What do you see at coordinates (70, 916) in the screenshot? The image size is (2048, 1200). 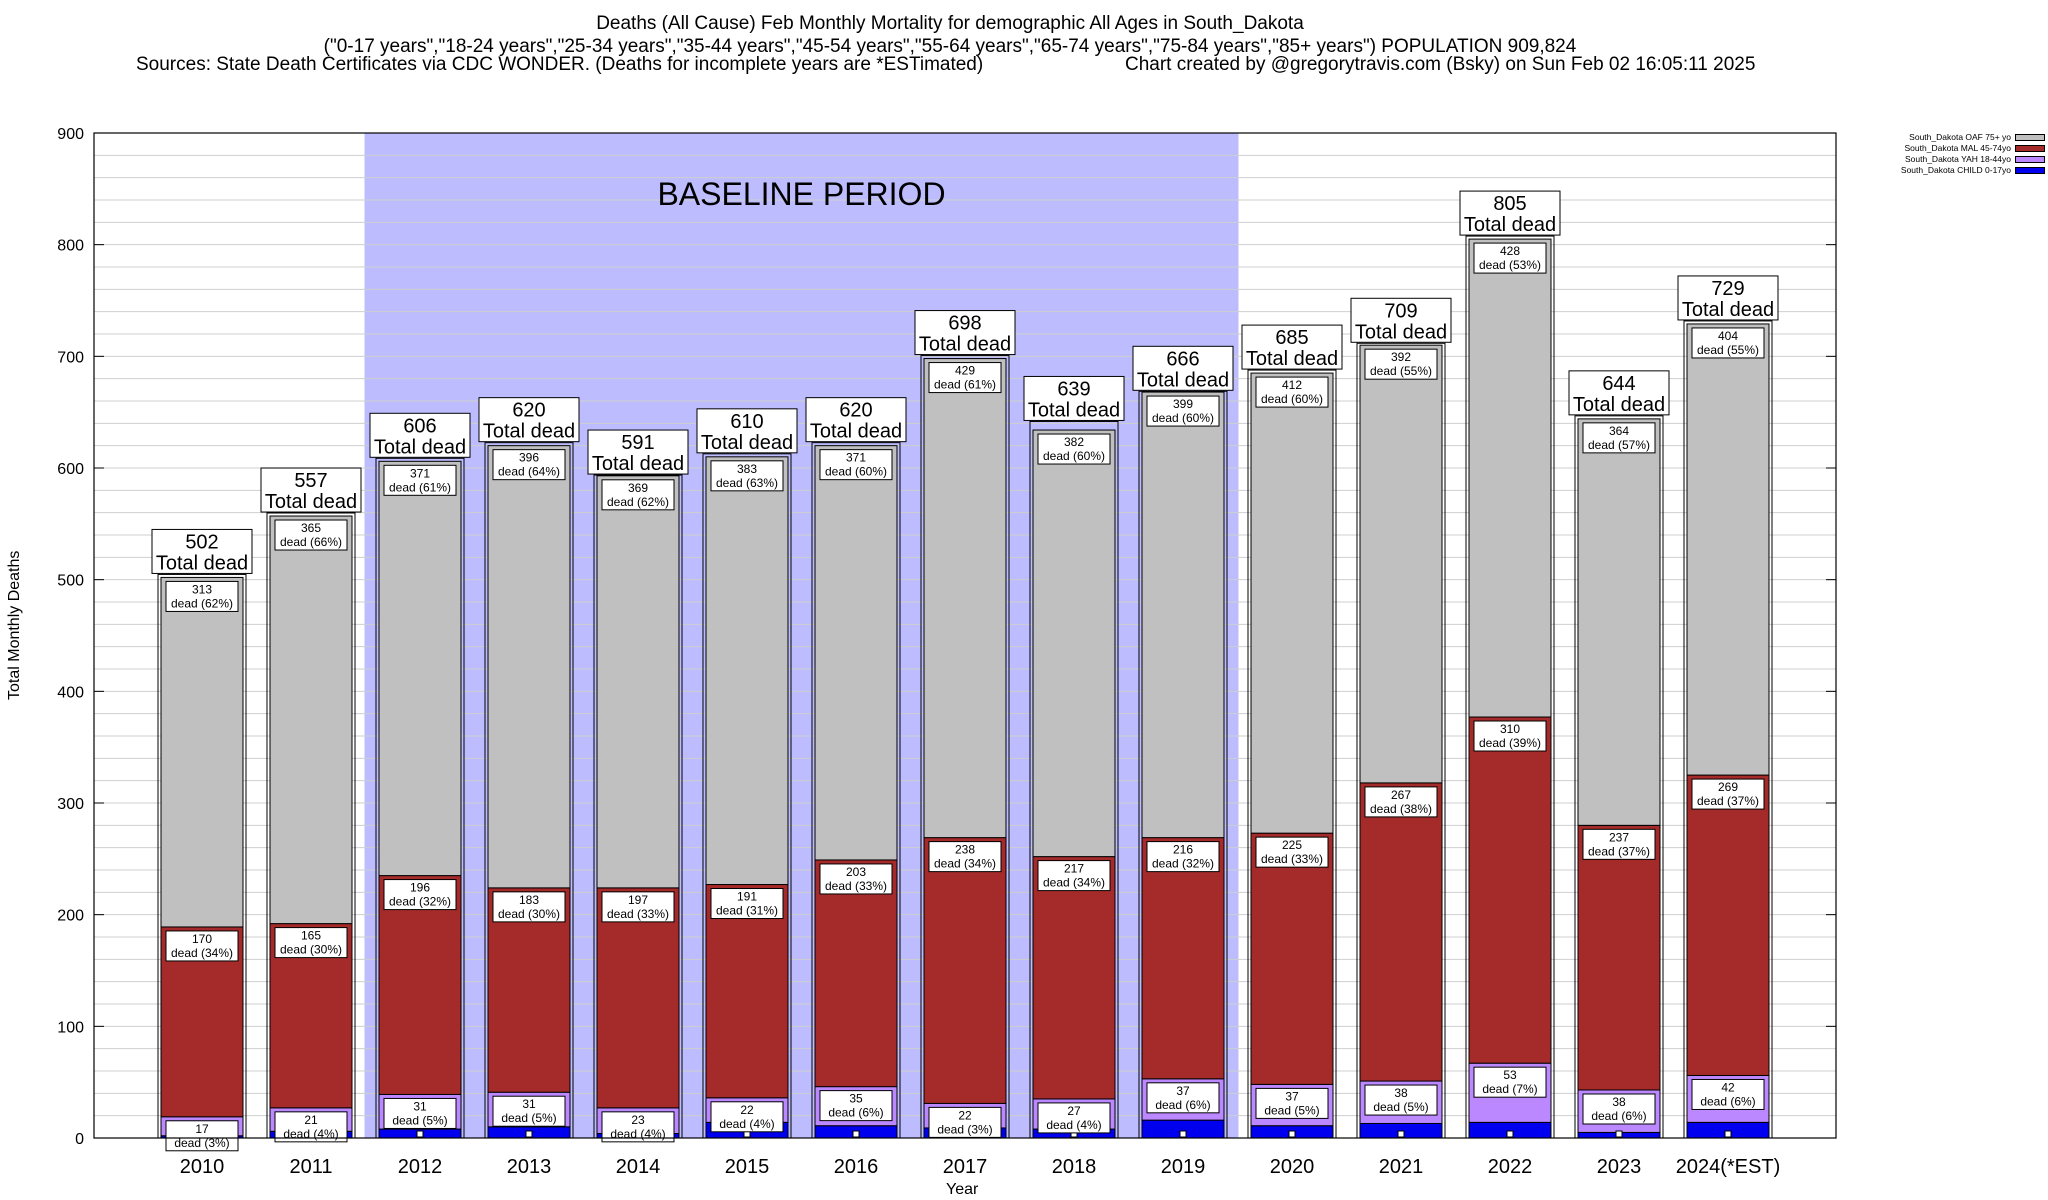 I see `y-tick-label: 200` at bounding box center [70, 916].